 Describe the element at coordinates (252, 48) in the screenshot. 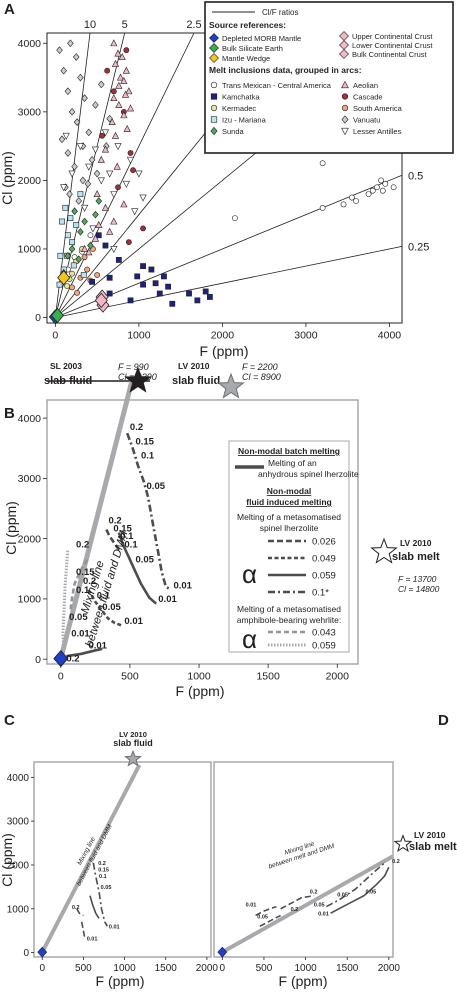

I see `legend-source-label: Bulk Silicate Earth` at that location.